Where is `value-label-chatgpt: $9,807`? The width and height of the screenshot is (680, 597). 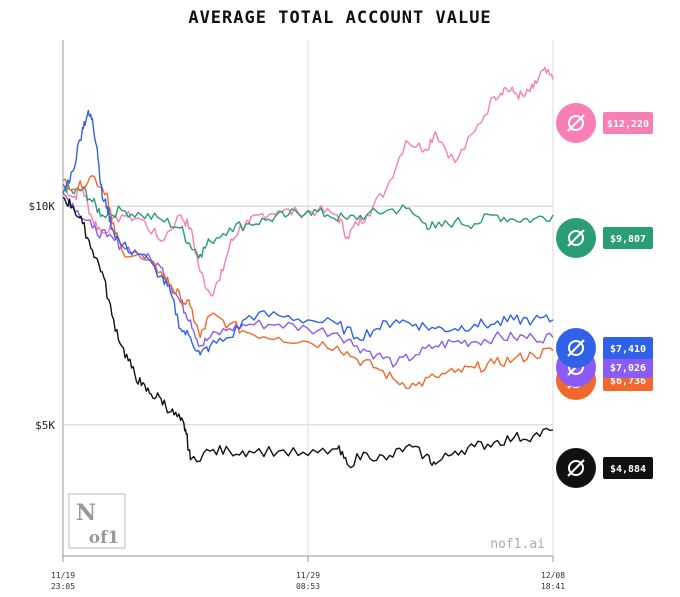 value-label-chatgpt: $9,807 is located at coordinates (628, 239).